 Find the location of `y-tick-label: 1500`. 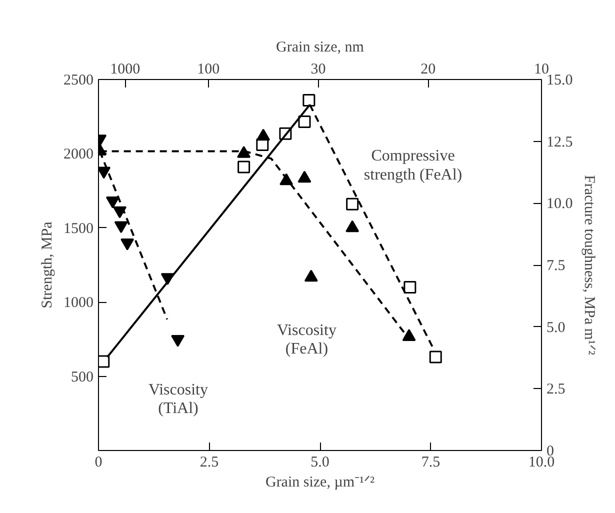

y-tick-label: 1500 is located at coordinates (79, 228).